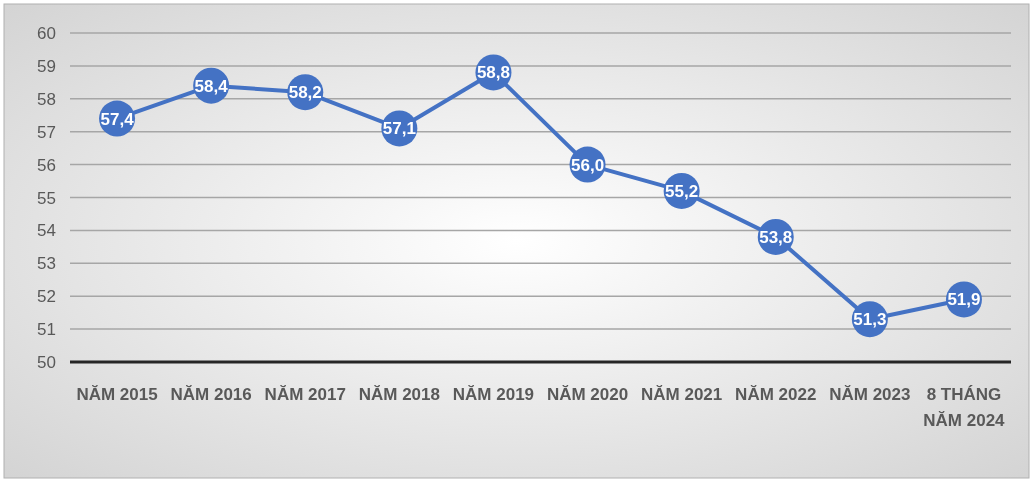 The height and width of the screenshot is (482, 1033). I want to click on x-tick-label: NĂM 2016, so click(211, 394).